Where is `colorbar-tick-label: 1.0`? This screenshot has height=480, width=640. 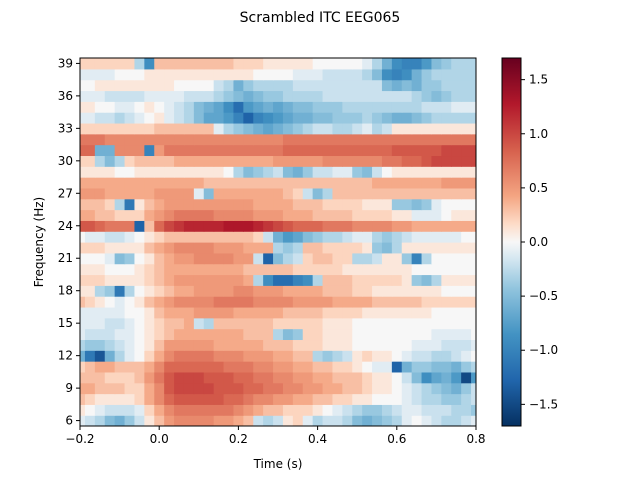 colorbar-tick-label: 1.0 is located at coordinates (538, 134).